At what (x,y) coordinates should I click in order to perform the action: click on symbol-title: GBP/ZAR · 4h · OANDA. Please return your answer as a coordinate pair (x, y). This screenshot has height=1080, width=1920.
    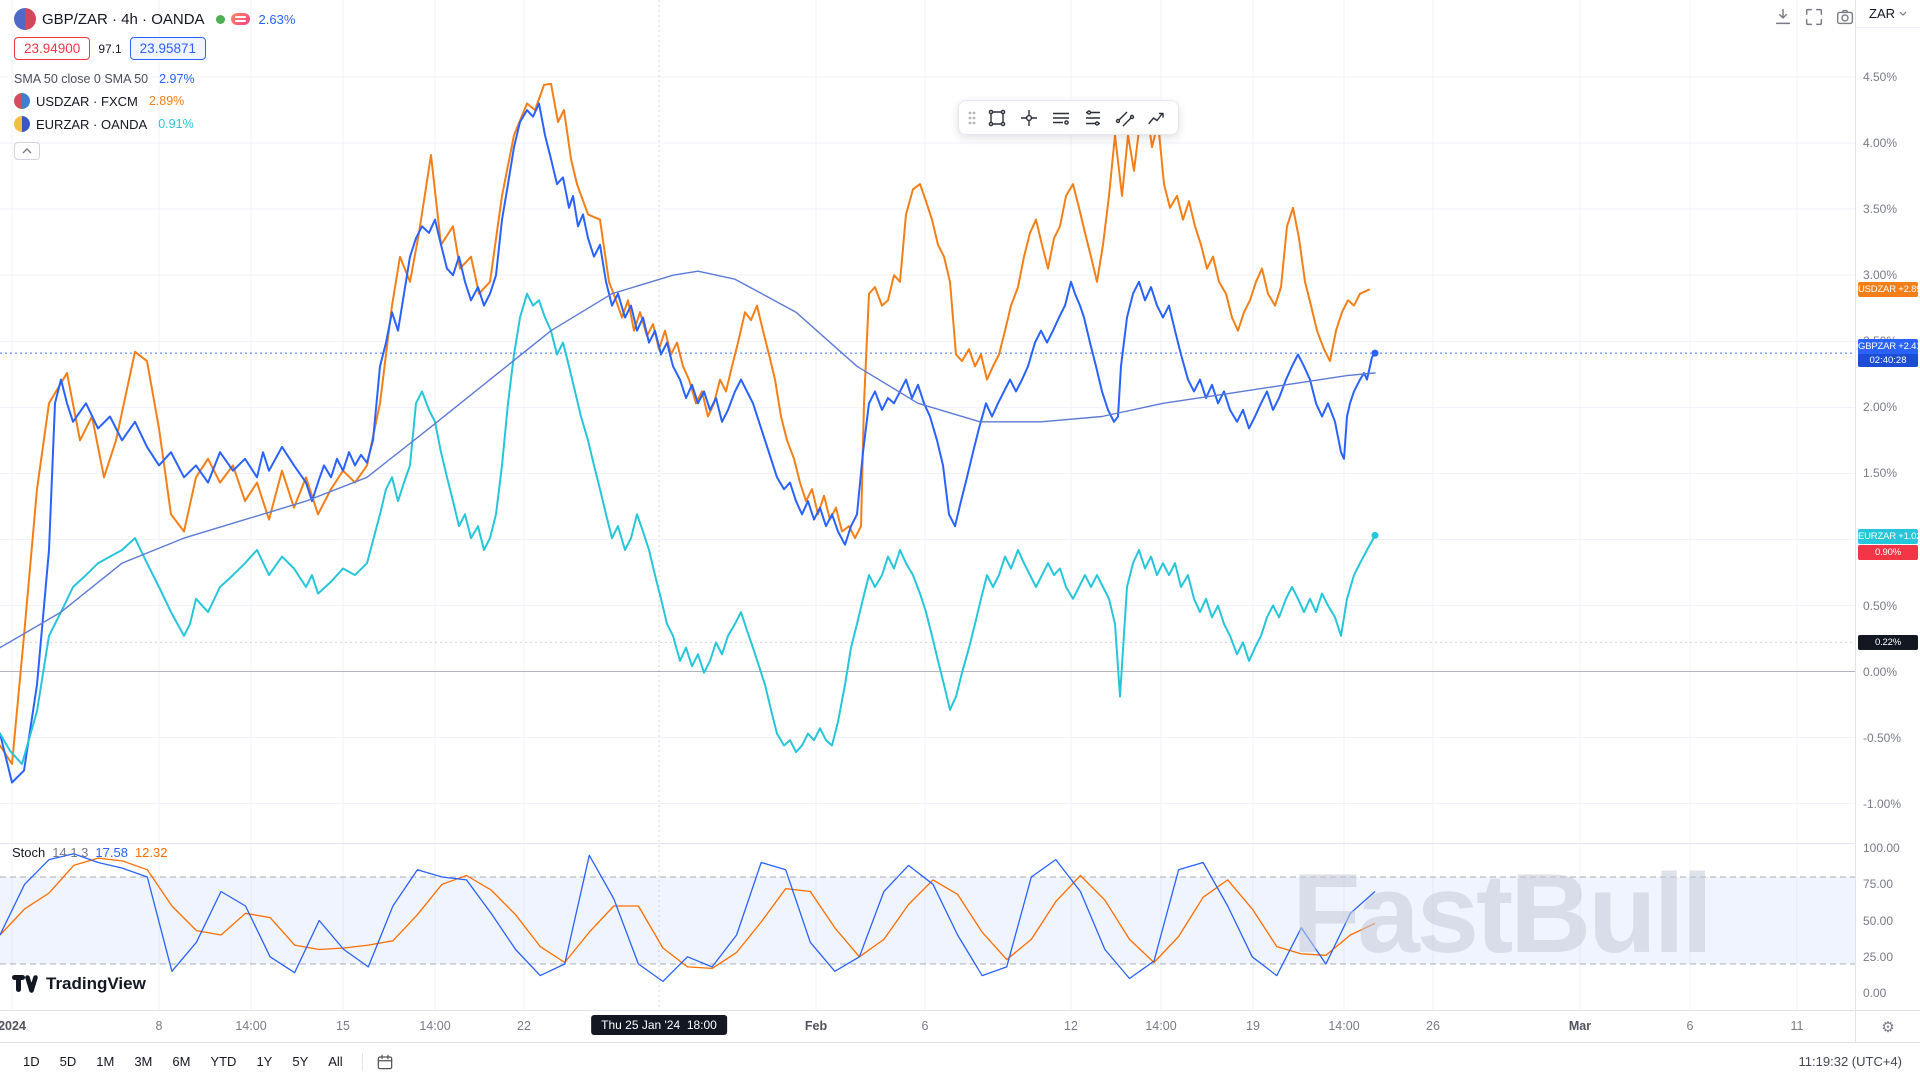
    Looking at the image, I should click on (123, 19).